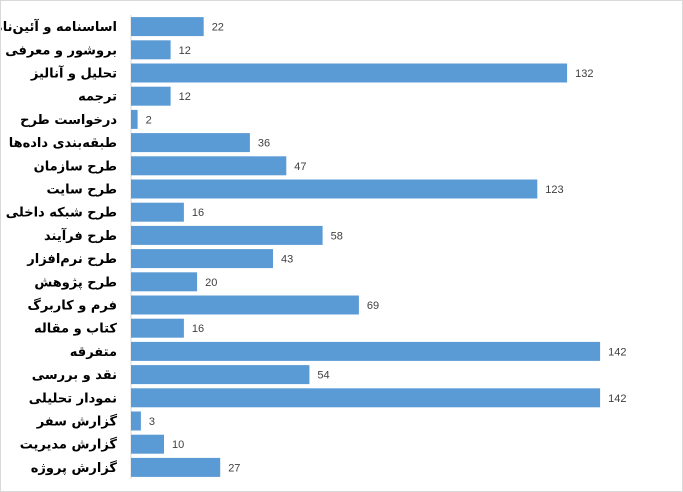  What do you see at coordinates (152, 422) in the screenshot?
I see `value-label-17: 3` at bounding box center [152, 422].